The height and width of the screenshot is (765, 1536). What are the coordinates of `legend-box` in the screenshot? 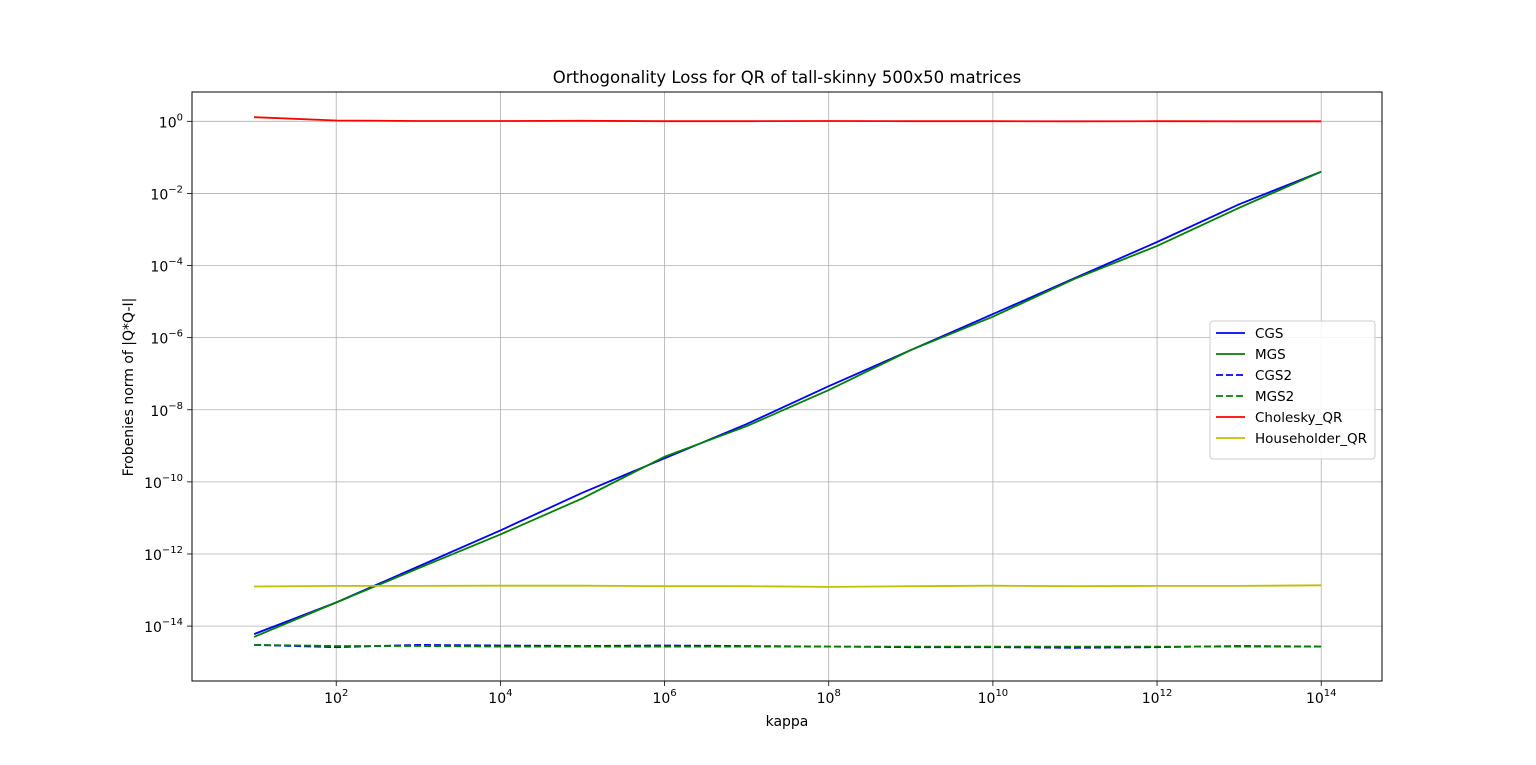 It's located at (1292, 390).